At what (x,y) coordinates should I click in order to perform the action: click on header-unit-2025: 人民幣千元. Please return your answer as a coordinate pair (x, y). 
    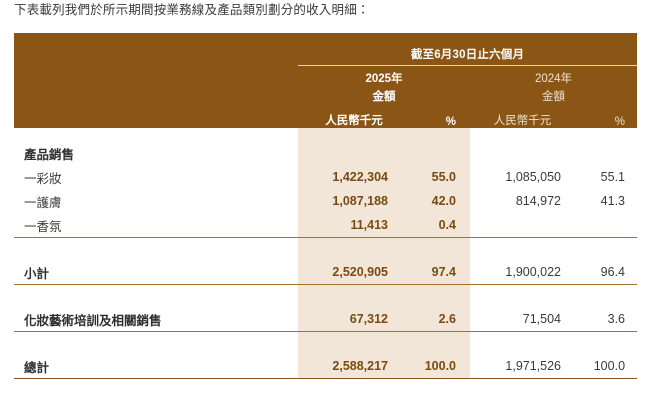
    Looking at the image, I should click on (354, 116).